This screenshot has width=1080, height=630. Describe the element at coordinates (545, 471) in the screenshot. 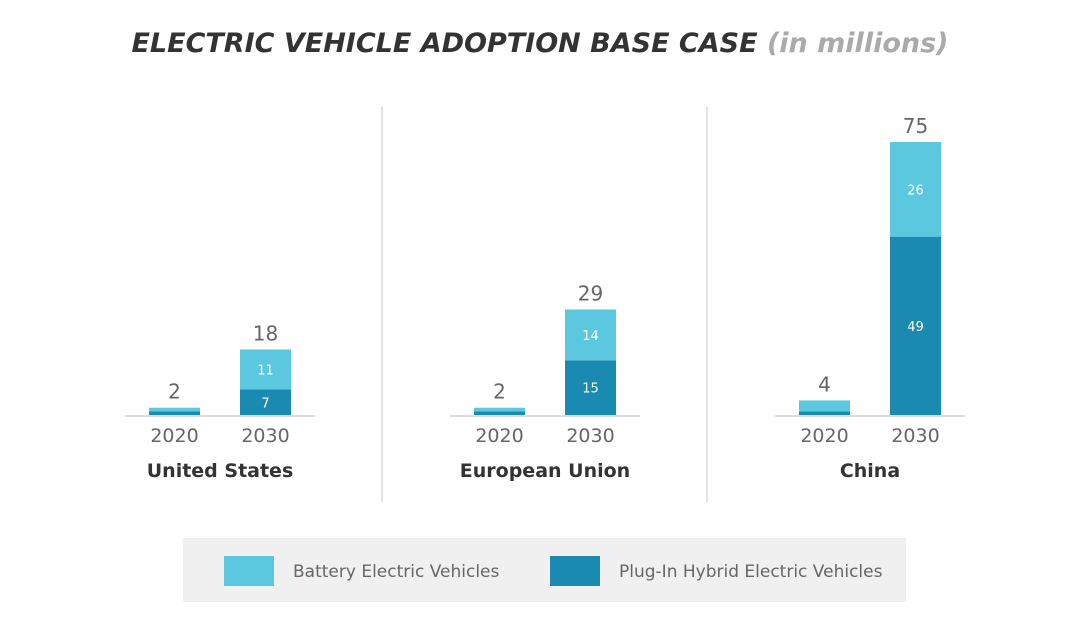

I see `panel-label: European Union` at that location.